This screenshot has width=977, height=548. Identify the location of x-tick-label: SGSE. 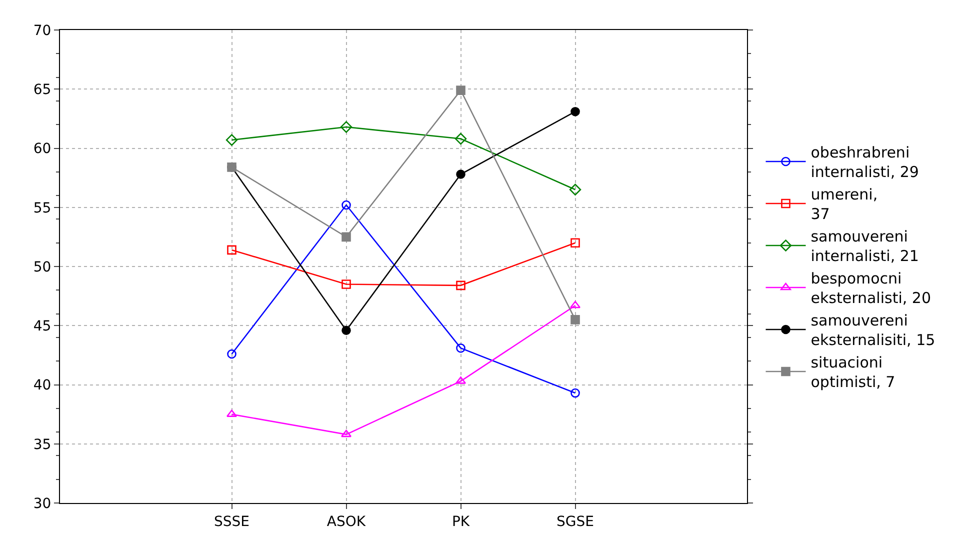
(575, 522).